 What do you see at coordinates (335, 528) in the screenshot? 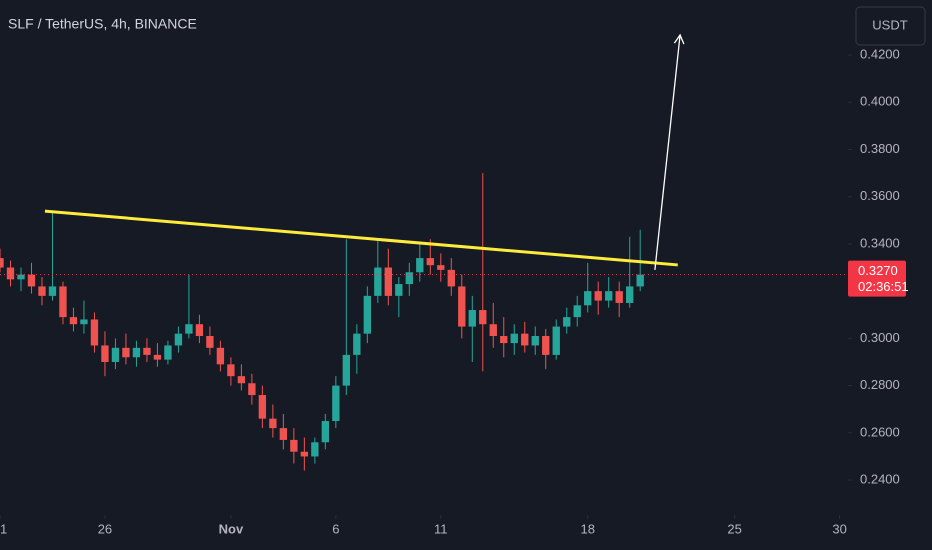
I see `x-tick-label: 6` at bounding box center [335, 528].